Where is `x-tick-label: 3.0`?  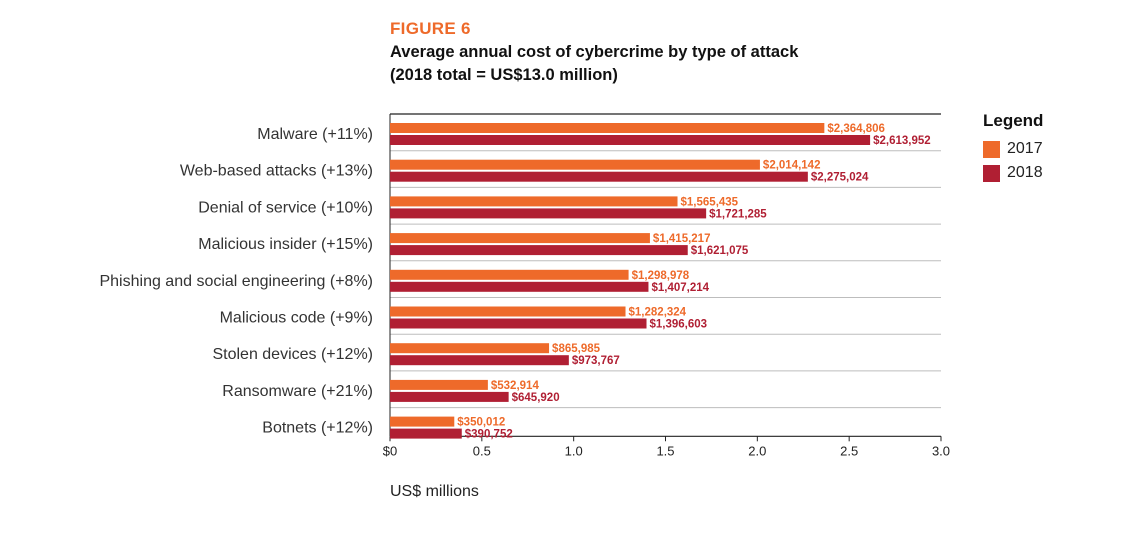 x-tick-label: 3.0 is located at coordinates (941, 450).